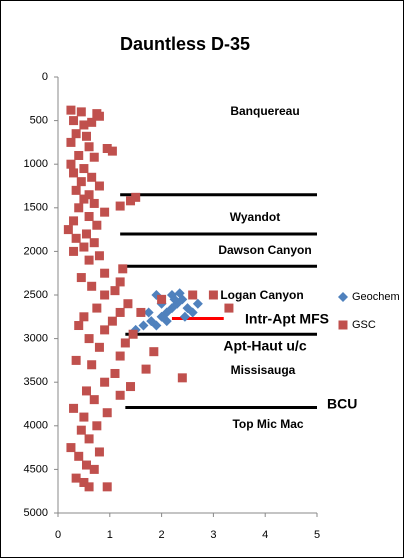  I want to click on y-tick-label: 0, so click(45, 77).